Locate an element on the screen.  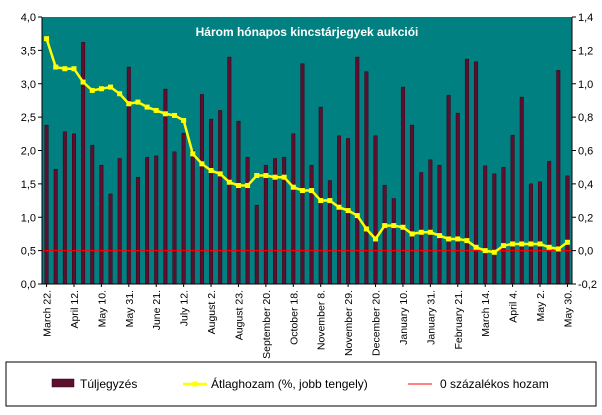
chart-title: Három hónapos kincstárjegyek aukciói is located at coordinates (307, 32).